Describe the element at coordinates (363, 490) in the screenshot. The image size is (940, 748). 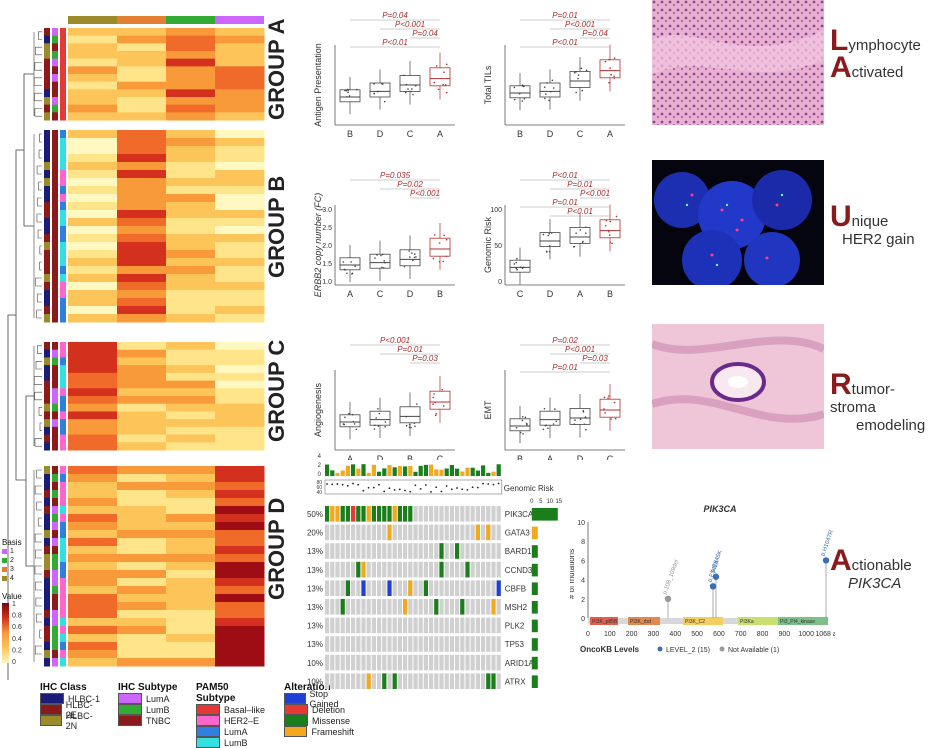
I see `risk-point` at that location.